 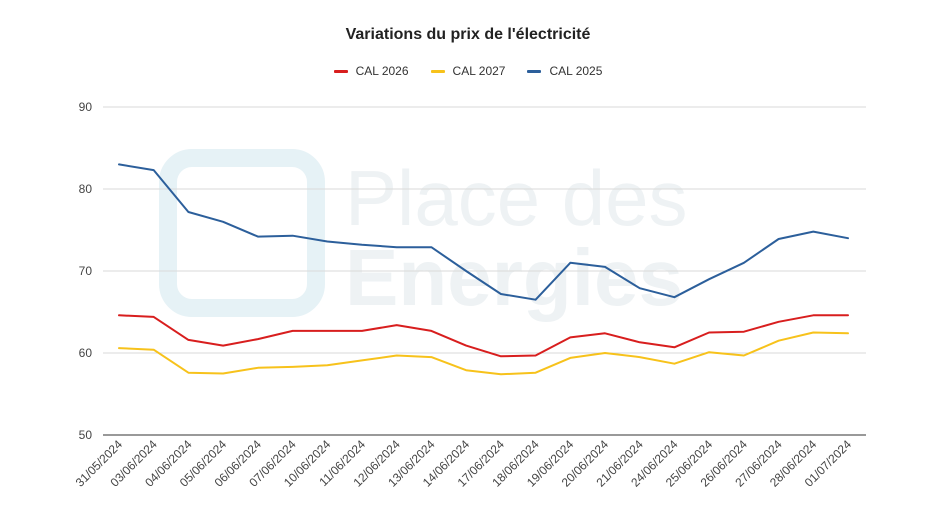 I want to click on legend-item: CAL 2025, so click(x=564, y=71).